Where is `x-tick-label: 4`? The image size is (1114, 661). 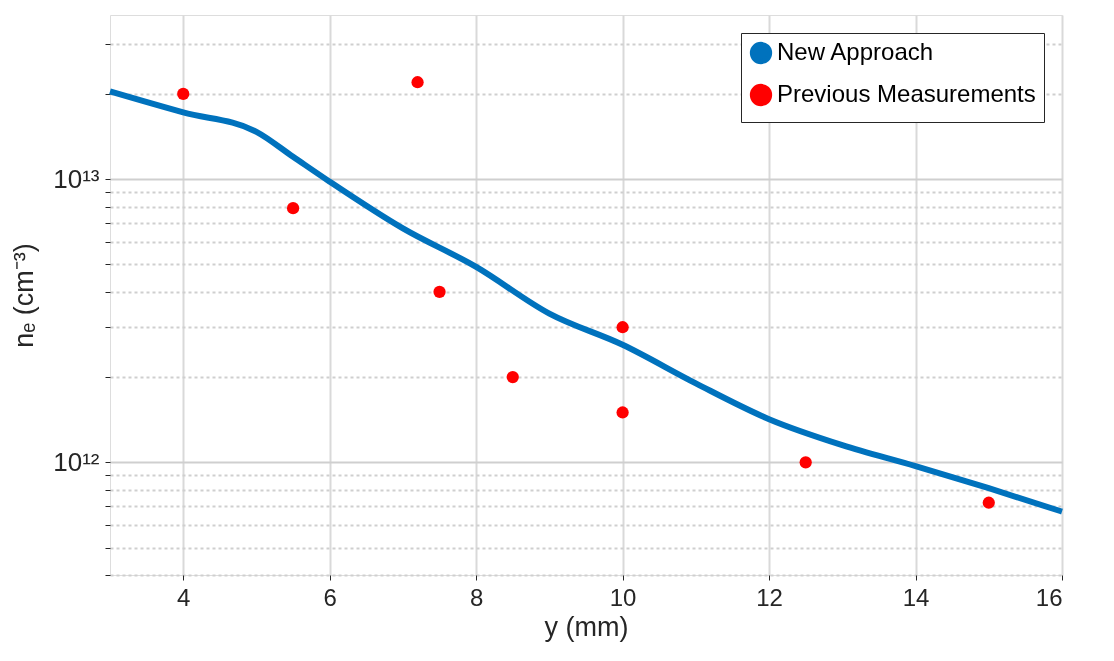
x-tick-label: 4 is located at coordinates (184, 597).